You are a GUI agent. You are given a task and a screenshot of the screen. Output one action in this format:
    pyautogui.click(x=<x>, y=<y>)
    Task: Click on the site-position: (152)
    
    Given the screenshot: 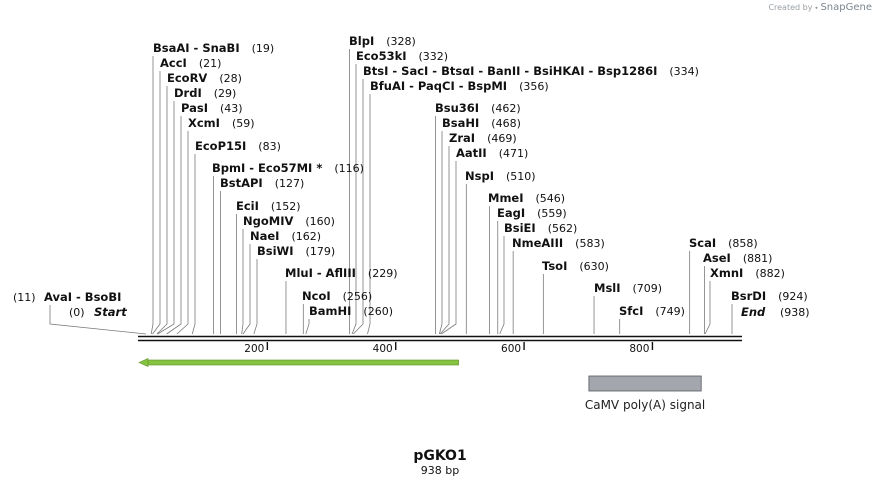 What is the action you would take?
    pyautogui.click(x=286, y=206)
    